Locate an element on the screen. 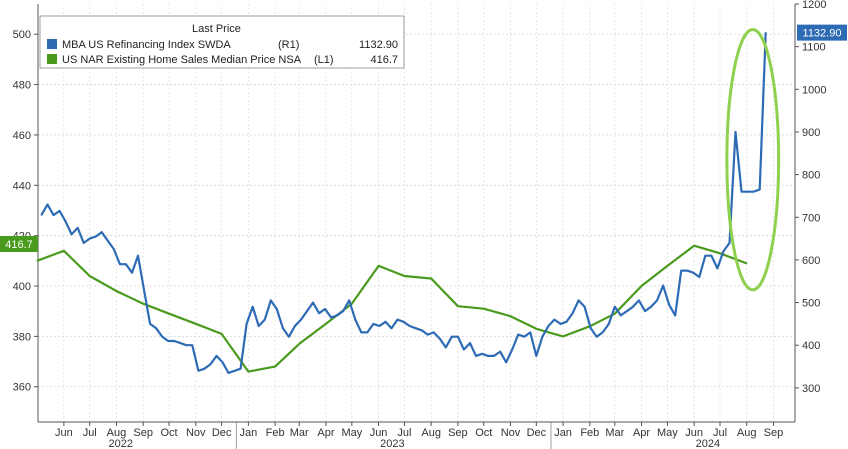  x-tick-label: Feb is located at coordinates (275, 433).